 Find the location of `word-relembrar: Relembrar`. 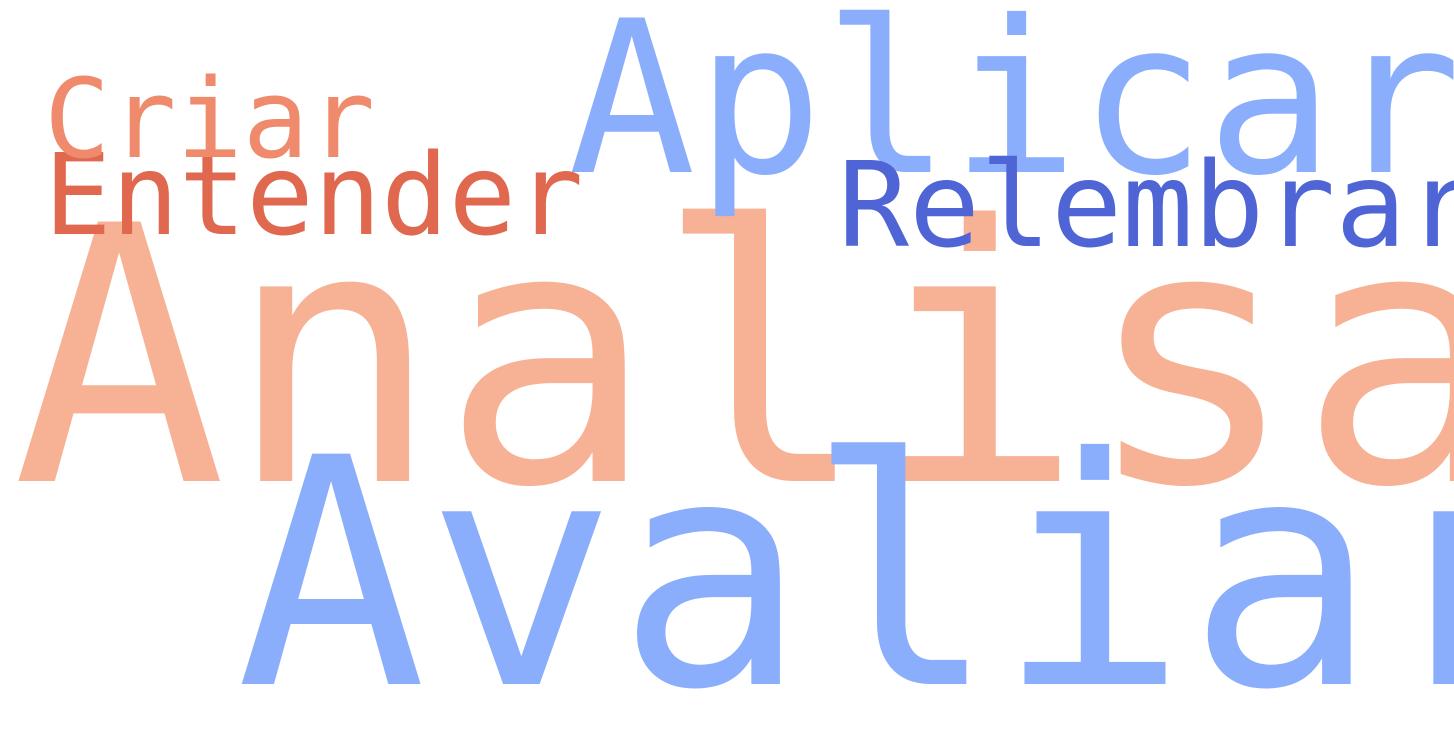

word-relembrar: Relembrar is located at coordinates (1146, 205).